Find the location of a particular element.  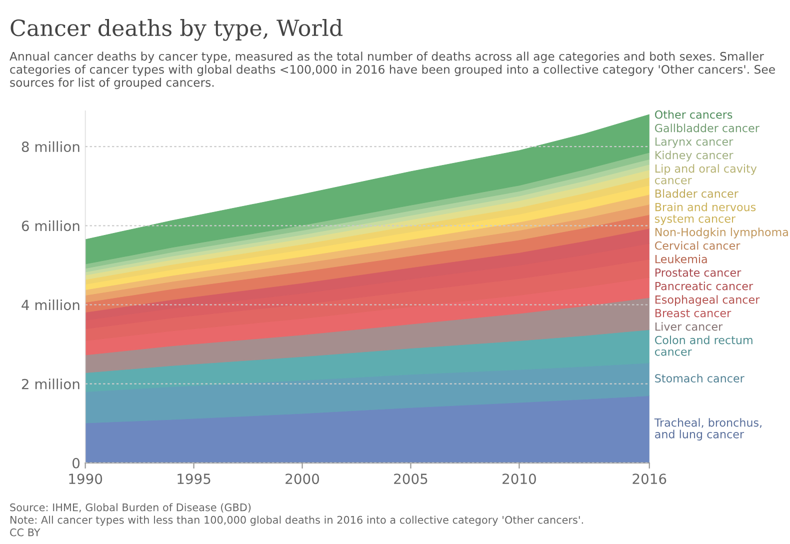

series-label: Tracheal, bronchus, and lung cancer is located at coordinates (708, 429).